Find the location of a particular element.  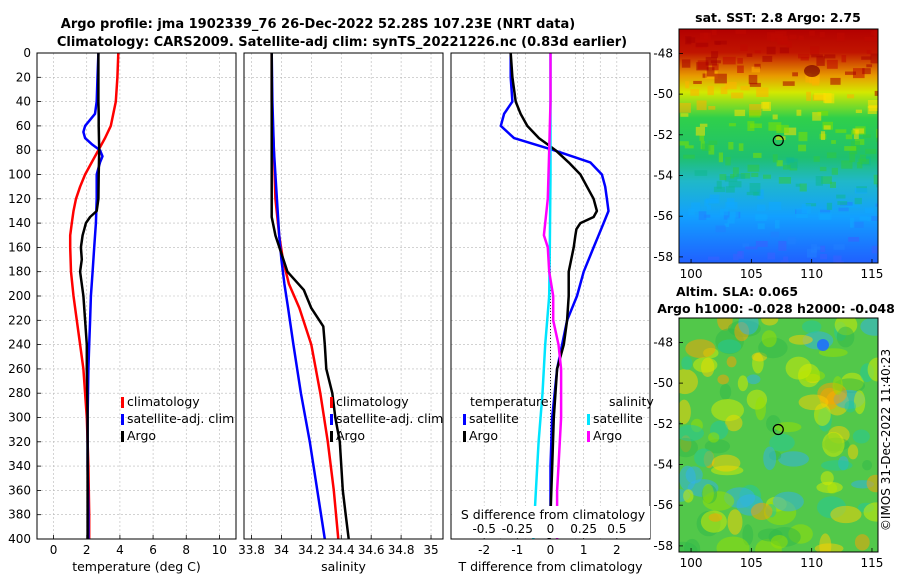

s-axis-label: S difference from climatology is located at coordinates (553, 514).